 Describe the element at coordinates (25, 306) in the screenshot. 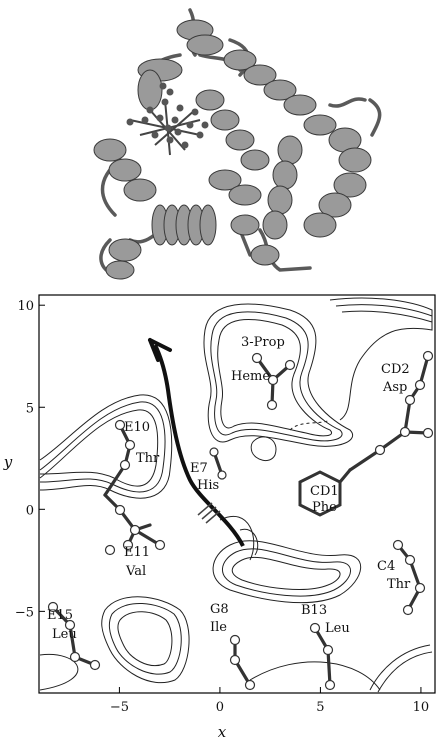

I see `y-tick-label: 10` at that location.